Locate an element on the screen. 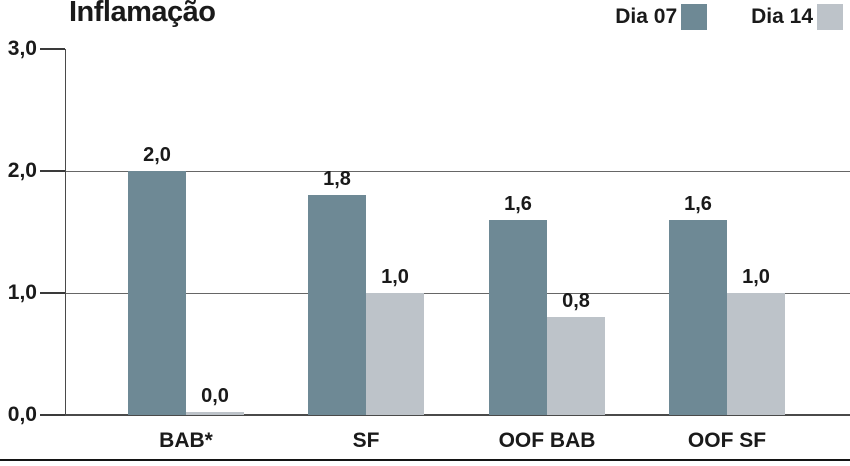 The width and height of the screenshot is (850, 466). bottom-rule is located at coordinates (425, 460).